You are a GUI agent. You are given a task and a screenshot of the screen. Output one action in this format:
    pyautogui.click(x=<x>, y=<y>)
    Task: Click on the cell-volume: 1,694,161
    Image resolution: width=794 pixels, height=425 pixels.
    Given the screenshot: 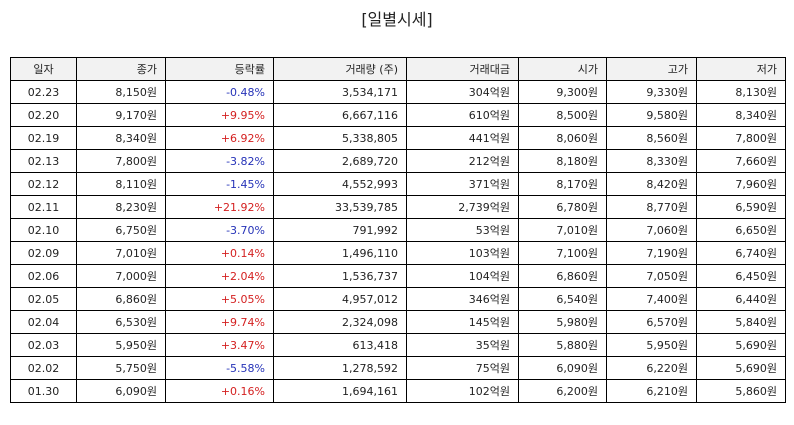 What is the action you would take?
    pyautogui.click(x=340, y=391)
    